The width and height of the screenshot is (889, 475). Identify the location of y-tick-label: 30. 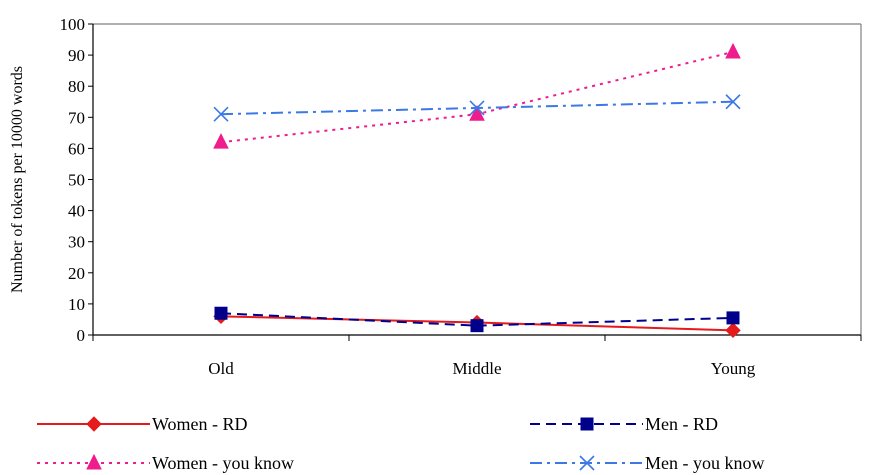
(76, 242).